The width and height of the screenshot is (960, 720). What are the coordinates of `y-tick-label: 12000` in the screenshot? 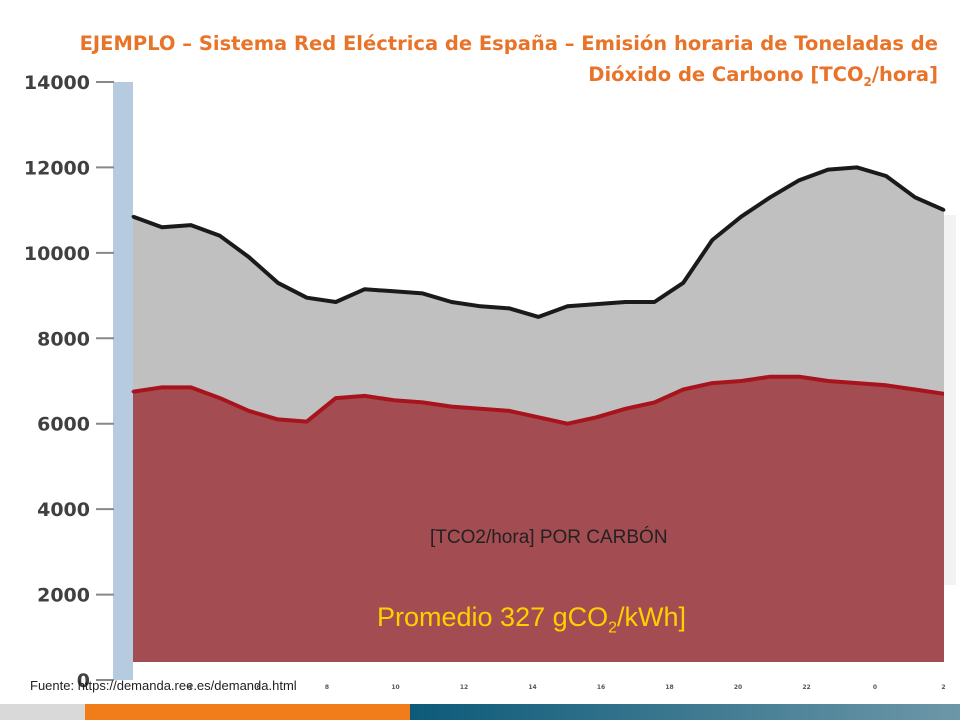 It's located at (57, 168).